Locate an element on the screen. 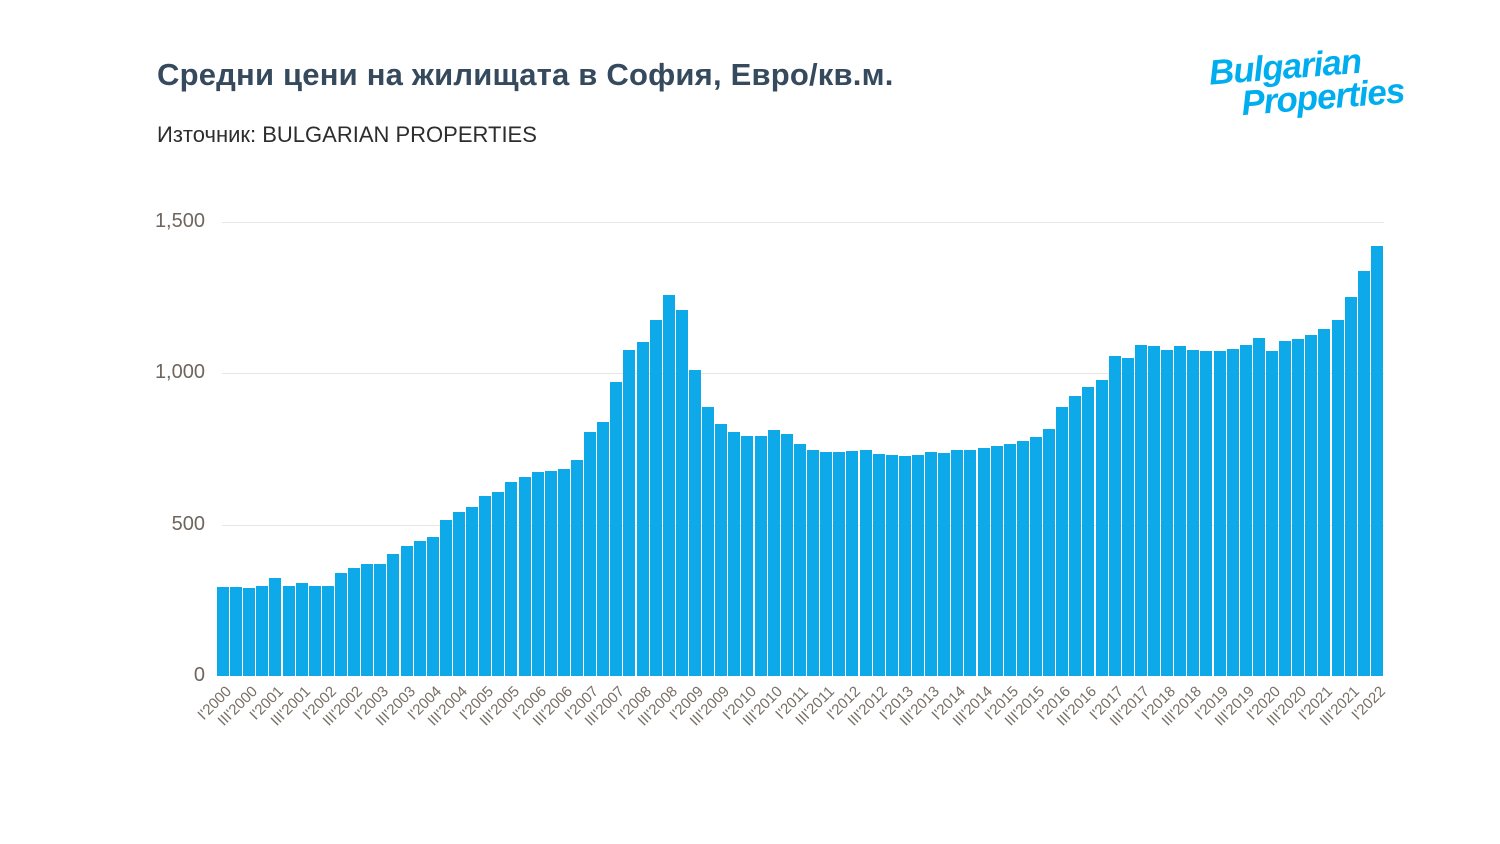 Image resolution: width=1500 pixels, height=844 pixels. bar-IV'2011 is located at coordinates (839, 564).